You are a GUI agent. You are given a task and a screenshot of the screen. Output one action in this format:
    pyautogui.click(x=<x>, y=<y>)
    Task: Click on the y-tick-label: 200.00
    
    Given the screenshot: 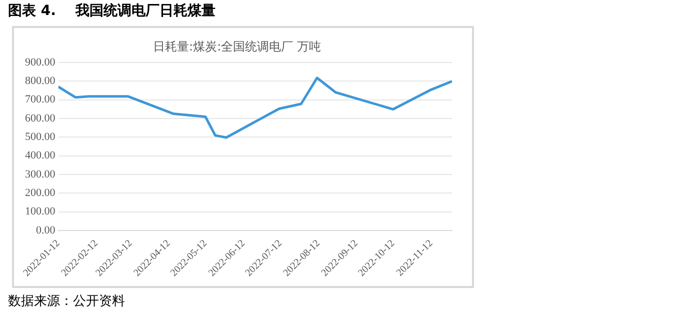 What is the action you would take?
    pyautogui.click(x=40, y=193)
    